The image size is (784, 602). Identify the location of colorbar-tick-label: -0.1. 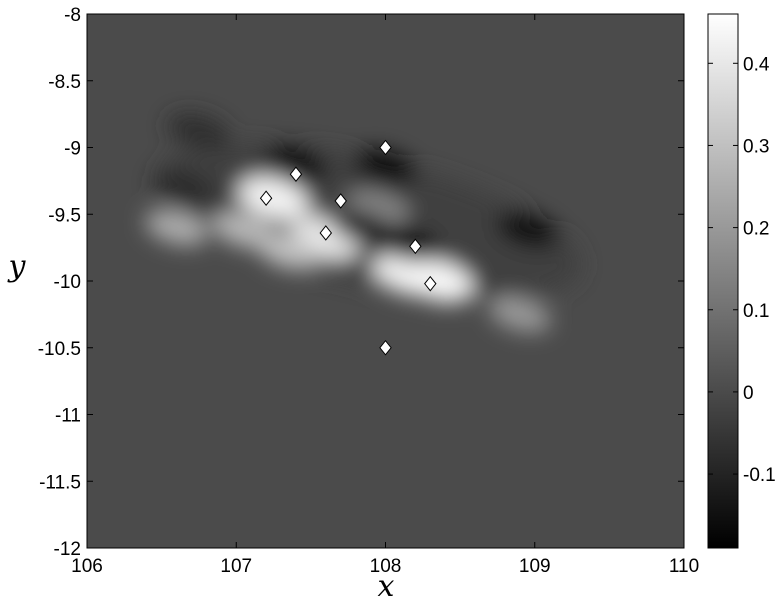
(759, 475).